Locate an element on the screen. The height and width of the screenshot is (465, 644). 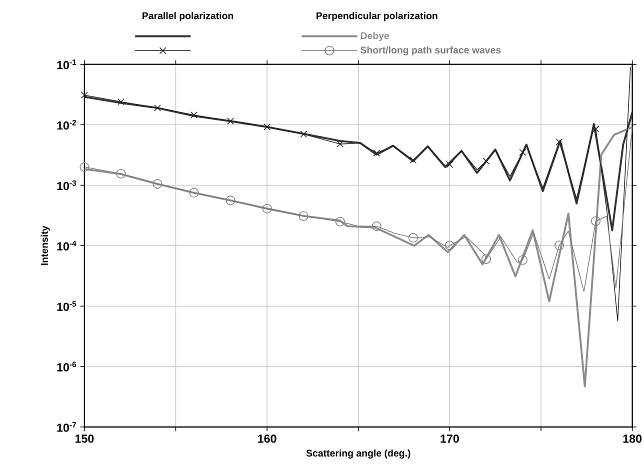
y-tick-label: 10$^{-3}$ is located at coordinates (66, 185).